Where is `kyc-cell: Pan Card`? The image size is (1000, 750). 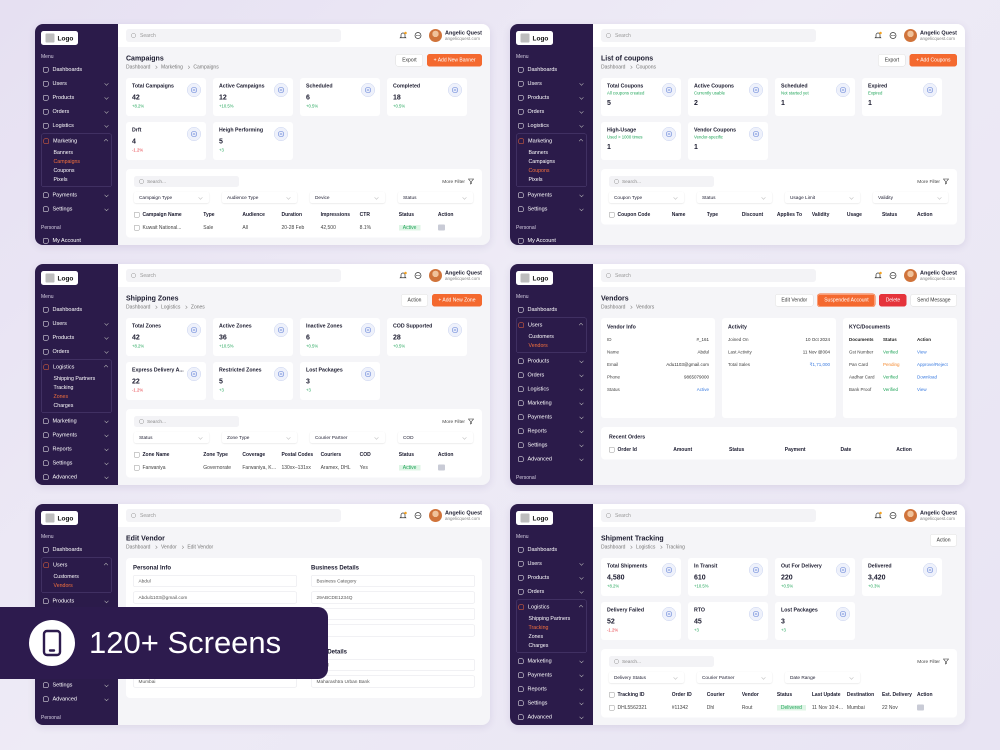 kyc-cell: Pan Card is located at coordinates (859, 364).